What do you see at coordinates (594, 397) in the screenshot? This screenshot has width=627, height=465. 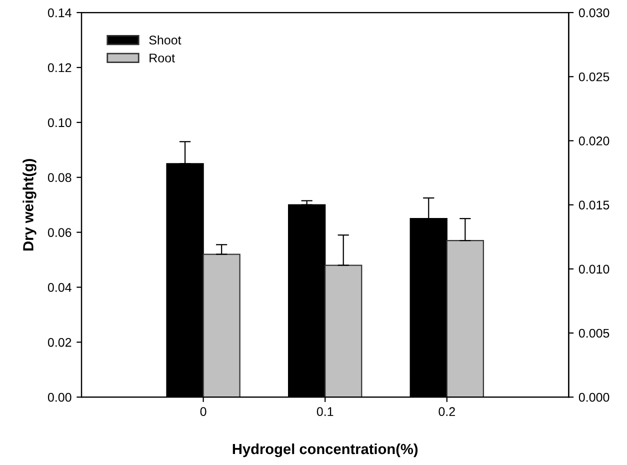 I see `y2-tick-label: 0.000` at bounding box center [594, 397].